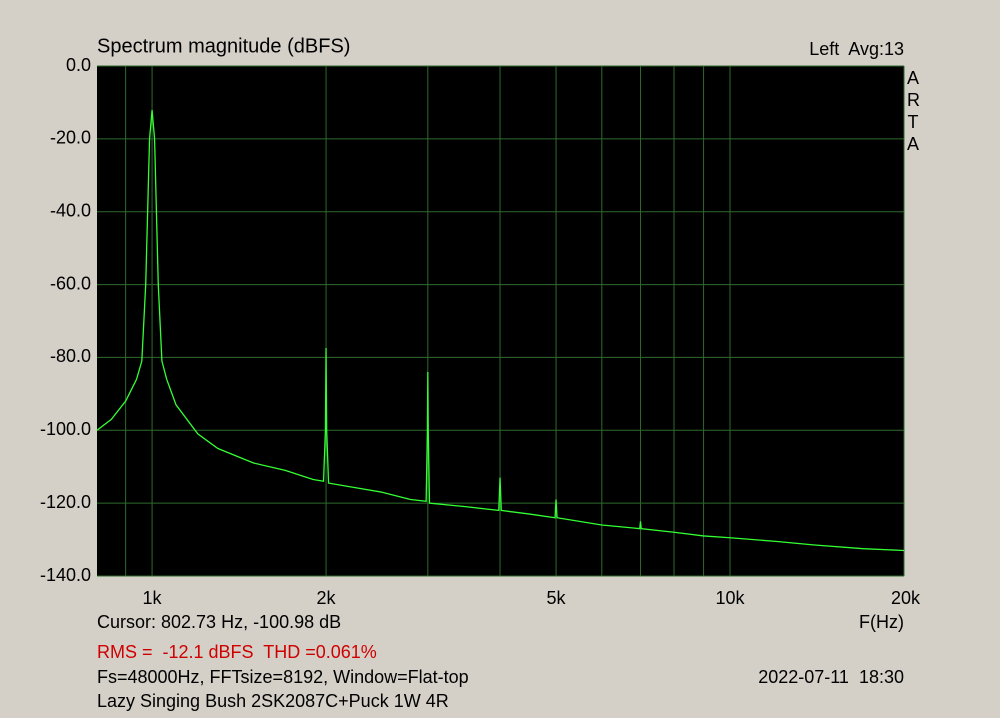 This screenshot has width=1000, height=718. What do you see at coordinates (913, 111) in the screenshot?
I see `brand: ARTA` at bounding box center [913, 111].